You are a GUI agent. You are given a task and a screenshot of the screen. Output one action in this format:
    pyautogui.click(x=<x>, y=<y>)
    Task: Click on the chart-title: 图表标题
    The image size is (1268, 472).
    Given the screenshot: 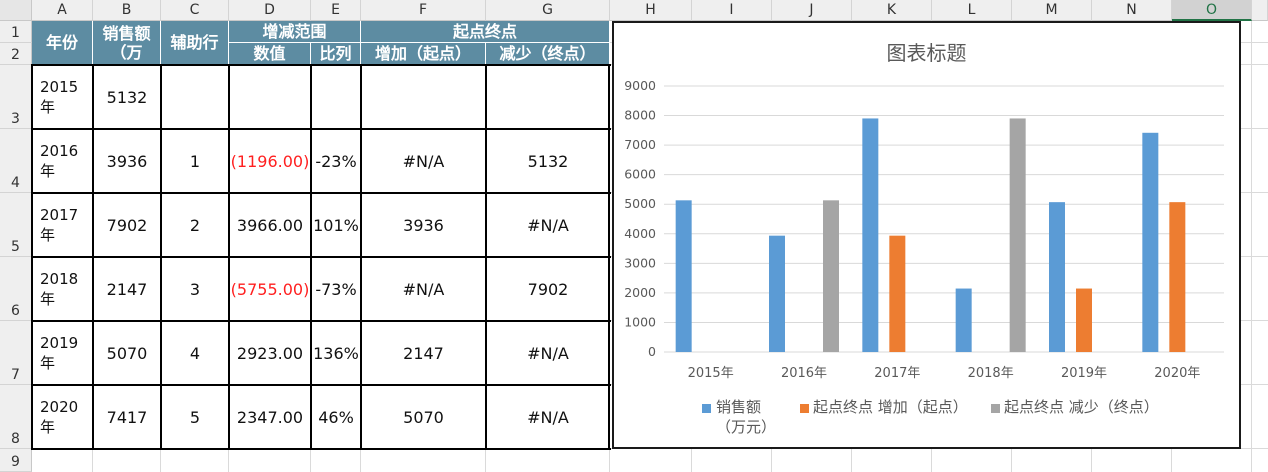 What is the action you would take?
    pyautogui.click(x=926, y=53)
    